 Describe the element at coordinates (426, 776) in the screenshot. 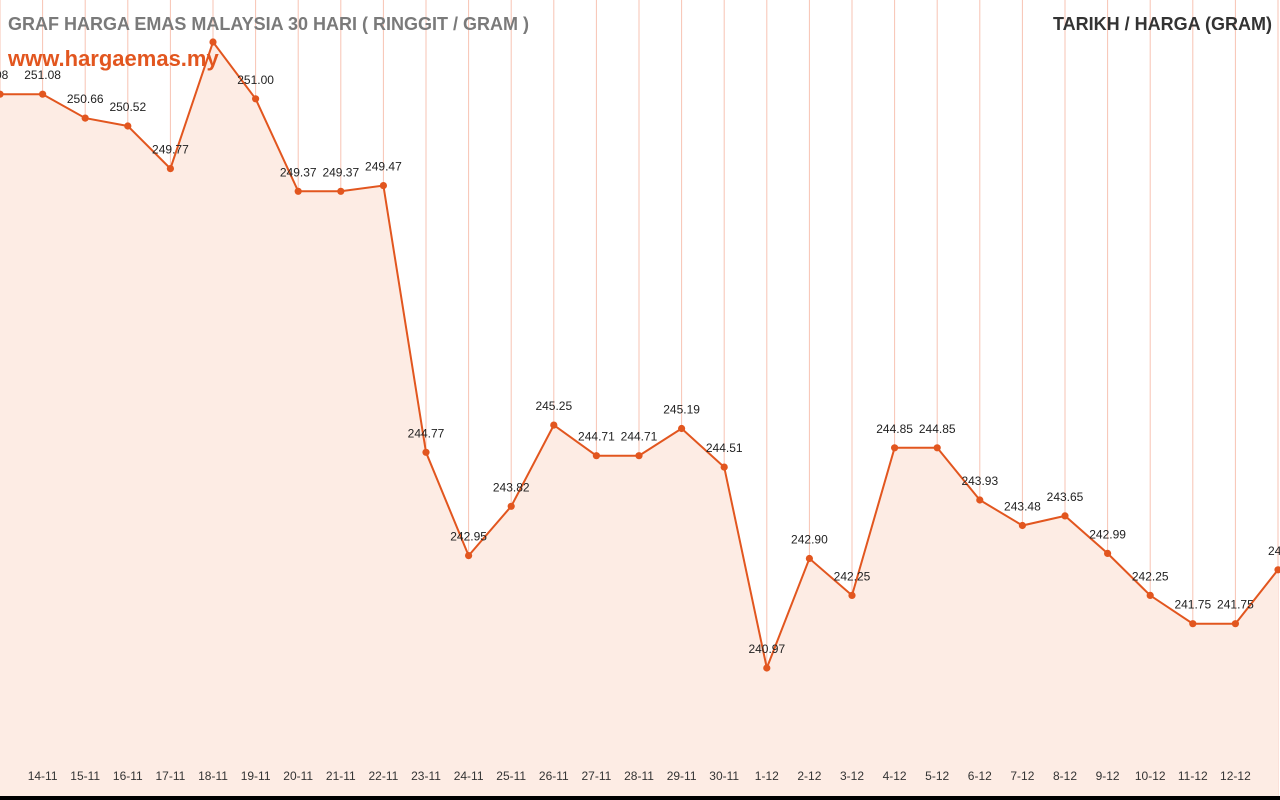

I see `x-tick-label: 23-11` at that location.